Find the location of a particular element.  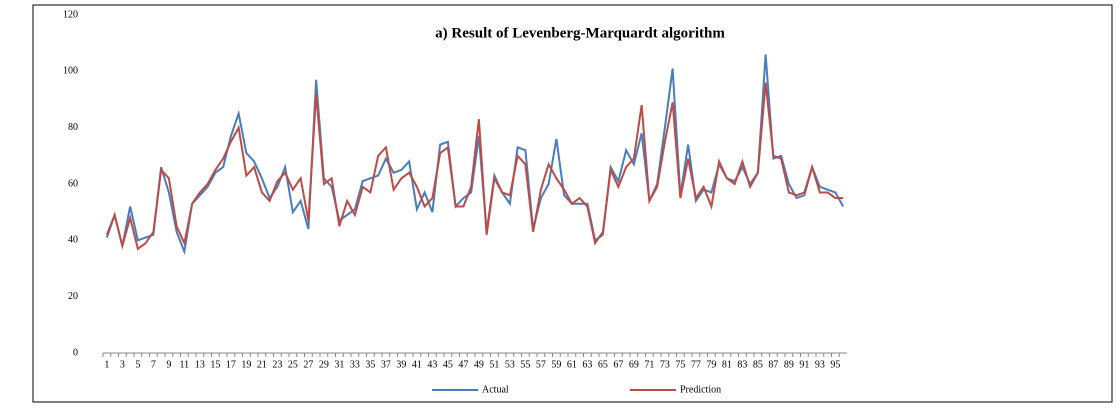

x-tick-label: 15 is located at coordinates (215, 364).